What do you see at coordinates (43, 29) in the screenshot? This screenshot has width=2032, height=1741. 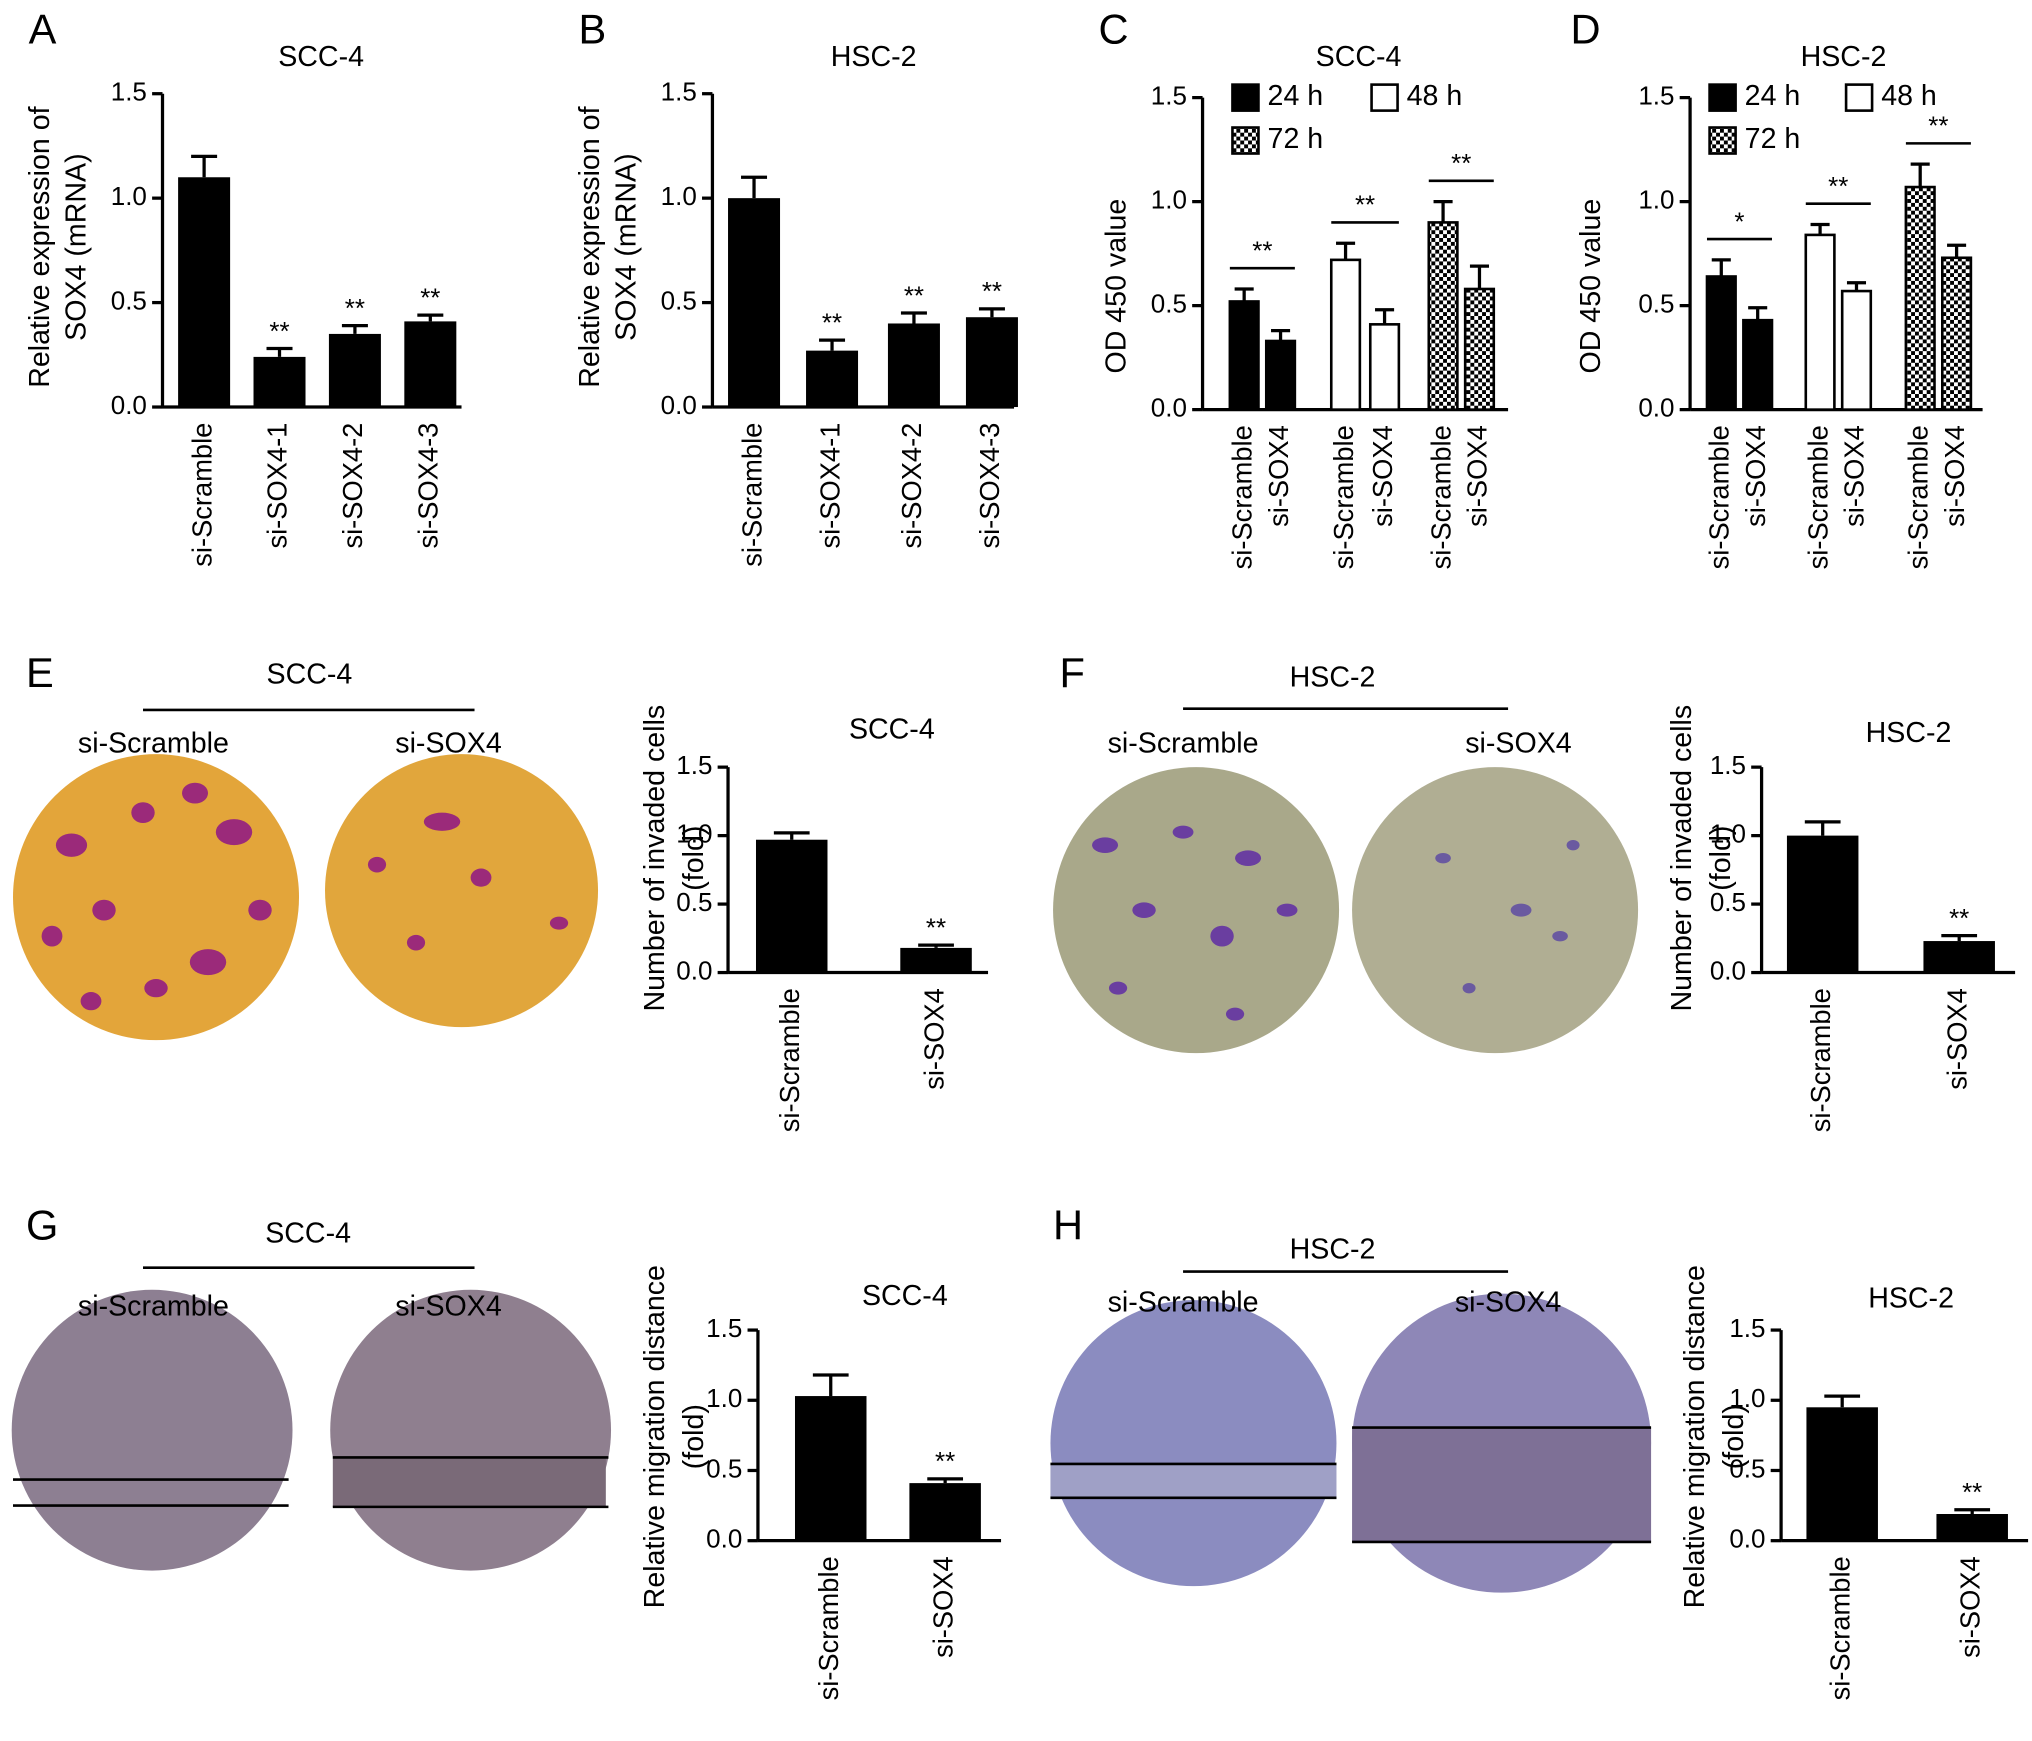 I see `panel-letter: A` at bounding box center [43, 29].